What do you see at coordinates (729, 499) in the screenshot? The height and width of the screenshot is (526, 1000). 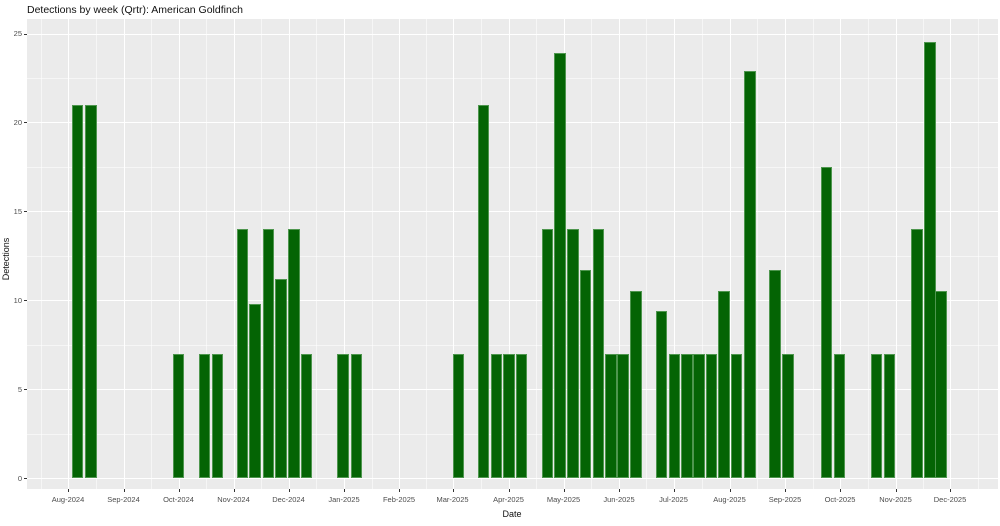 I see `x-tick-label: Aug-2025` at bounding box center [729, 499].